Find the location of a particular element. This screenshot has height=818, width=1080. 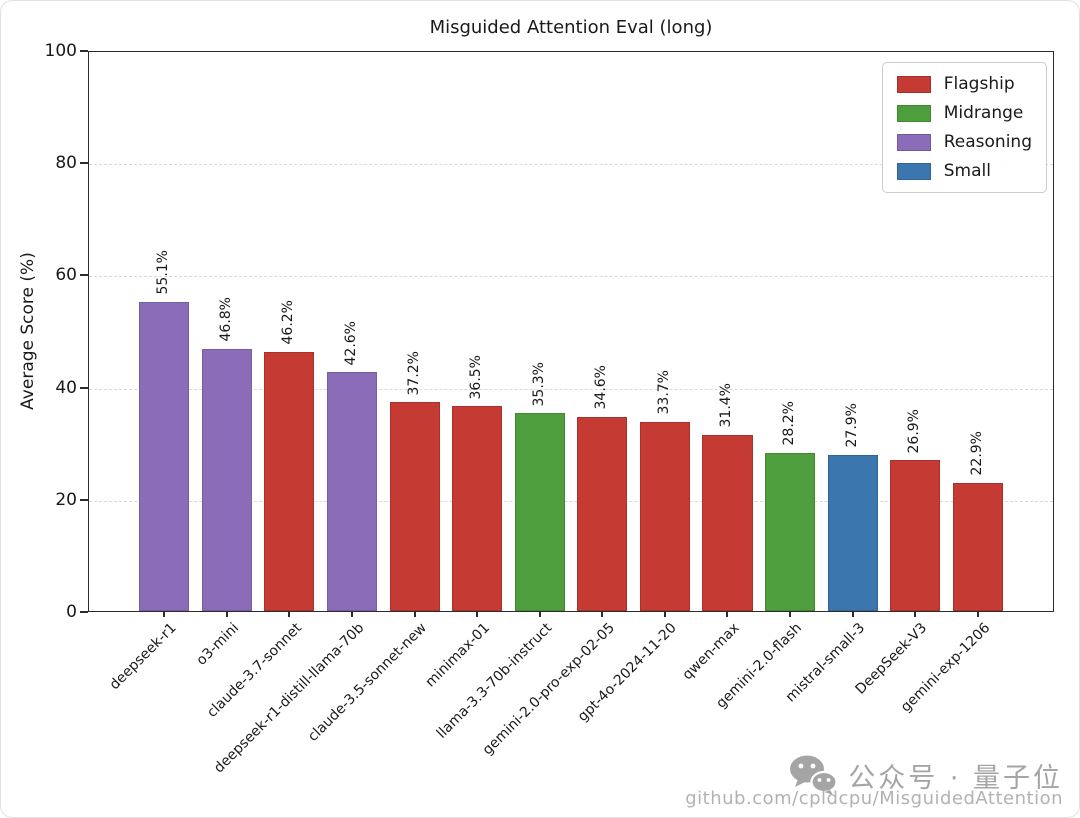

bar-value-label: 31.4% is located at coordinates (726, 405).